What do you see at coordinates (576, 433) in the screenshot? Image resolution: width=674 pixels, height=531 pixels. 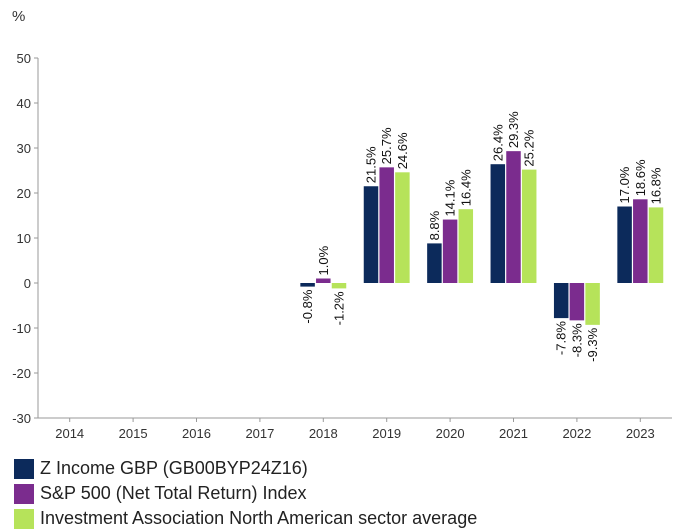 I see `x-tick-label: 2022` at bounding box center [576, 433].